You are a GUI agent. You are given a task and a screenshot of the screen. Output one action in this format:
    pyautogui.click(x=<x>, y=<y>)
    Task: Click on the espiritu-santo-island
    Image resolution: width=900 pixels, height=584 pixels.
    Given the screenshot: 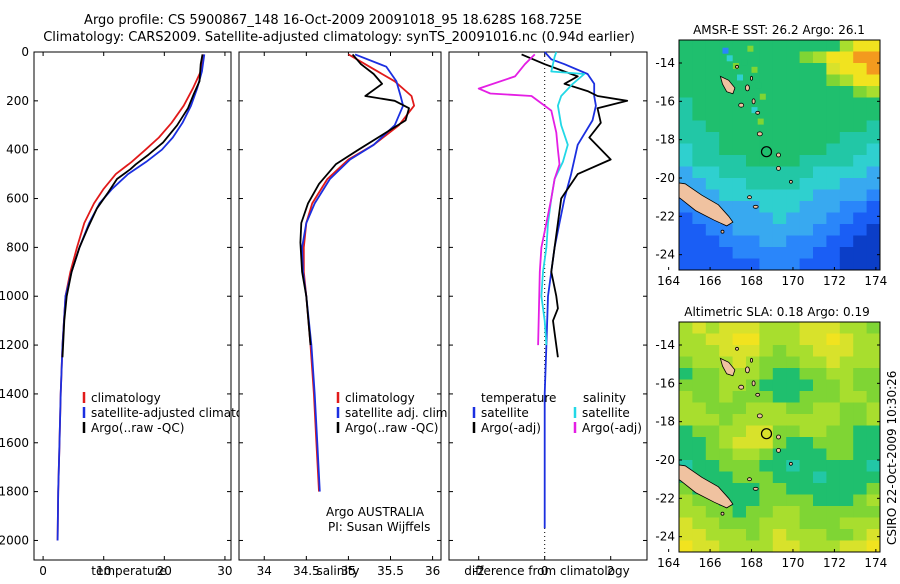 What is the action you would take?
    pyautogui.click(x=727, y=367)
    